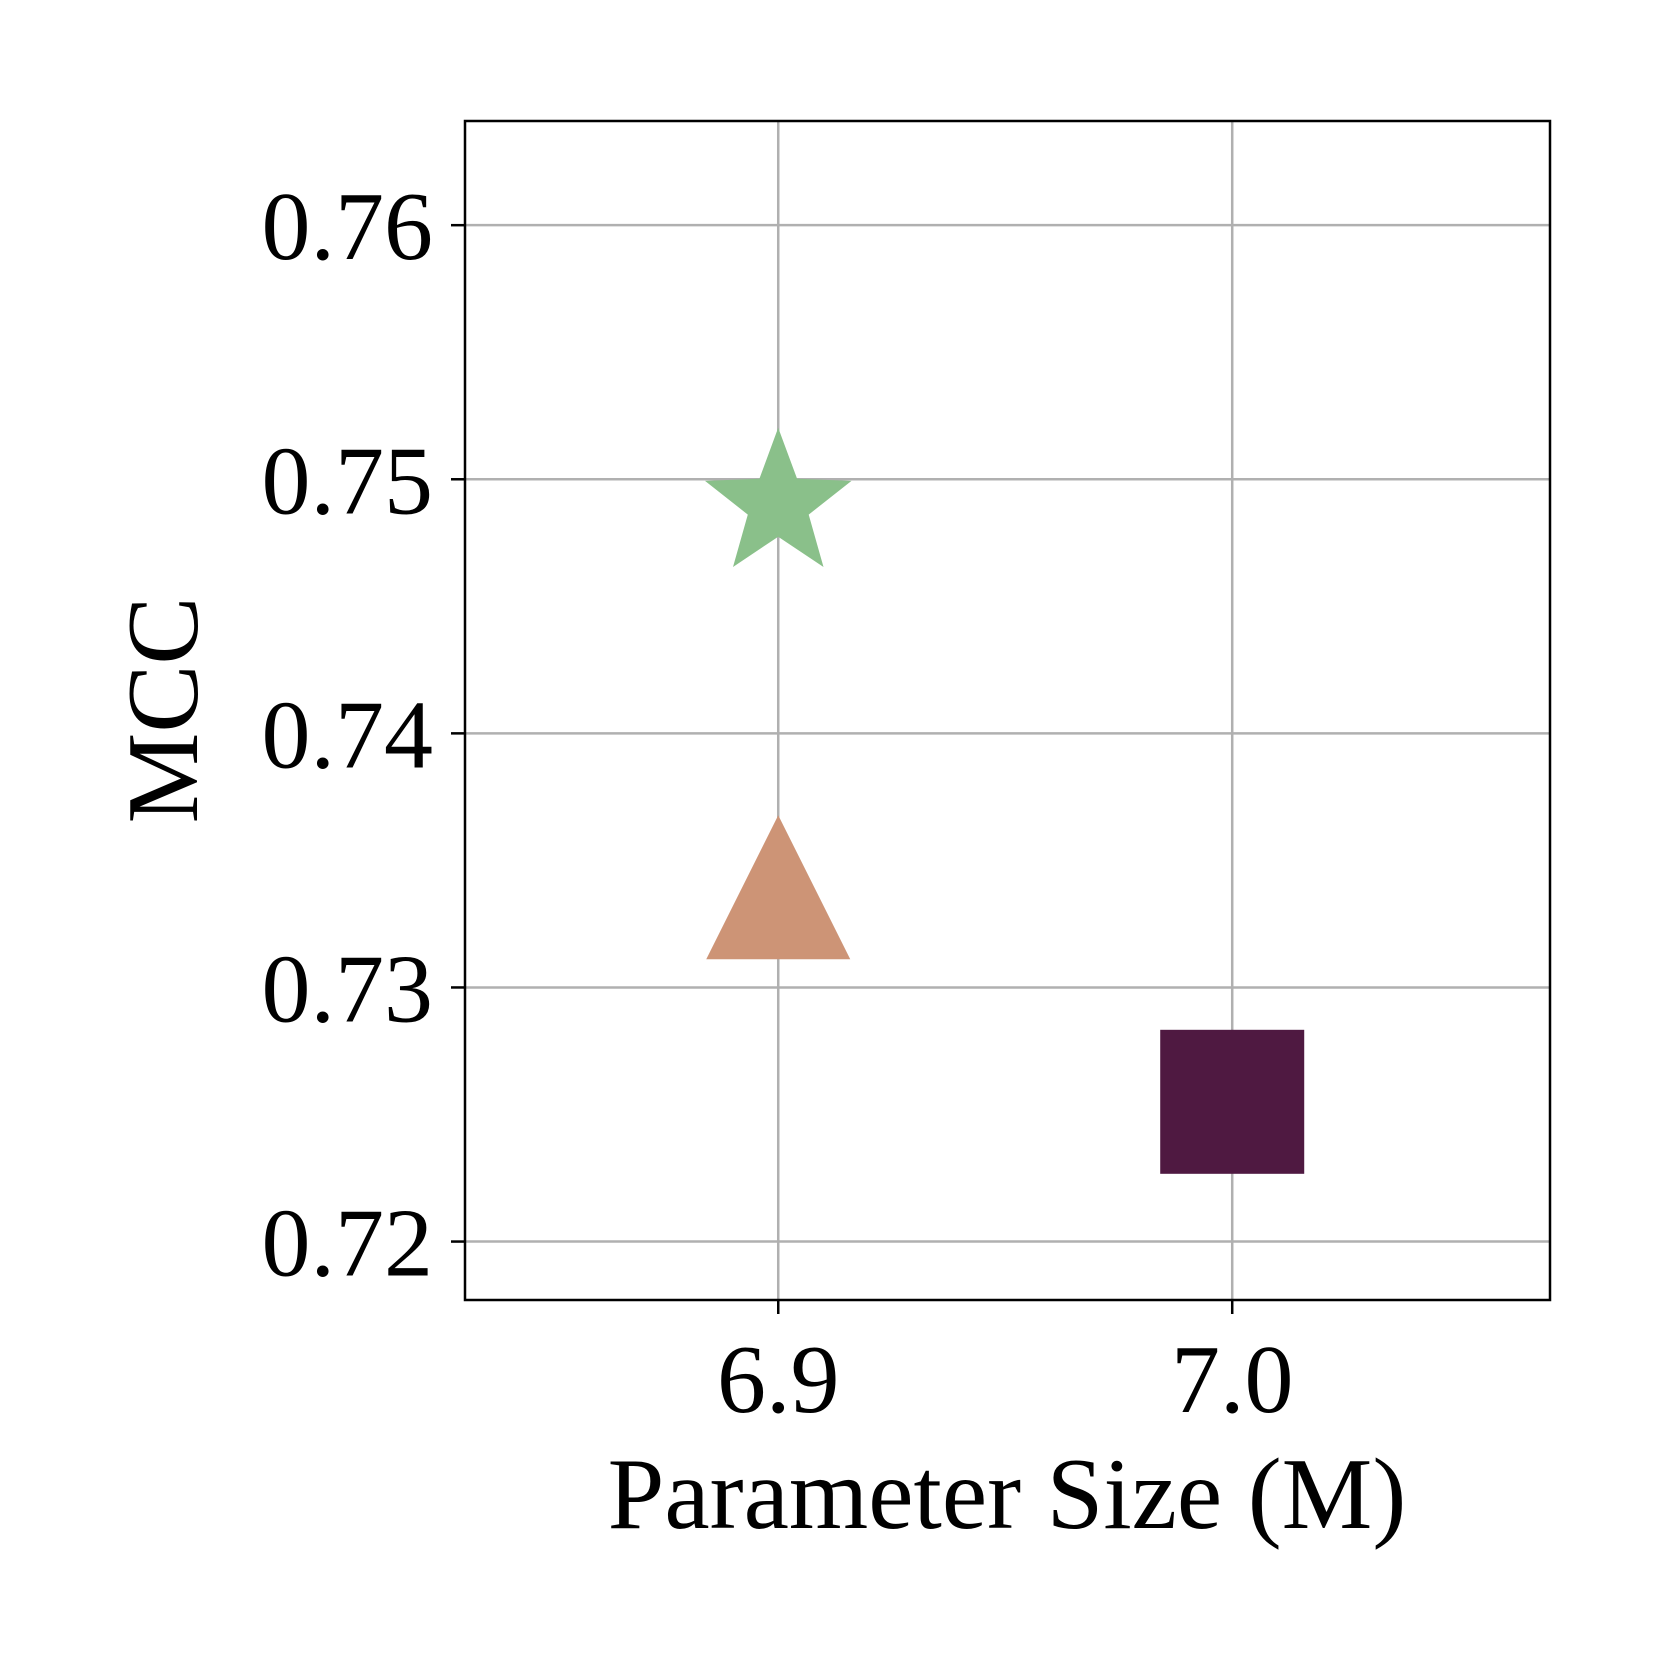 The height and width of the screenshot is (1662, 1662). Describe the element at coordinates (778, 497) in the screenshot. I see `star-marker` at that location.